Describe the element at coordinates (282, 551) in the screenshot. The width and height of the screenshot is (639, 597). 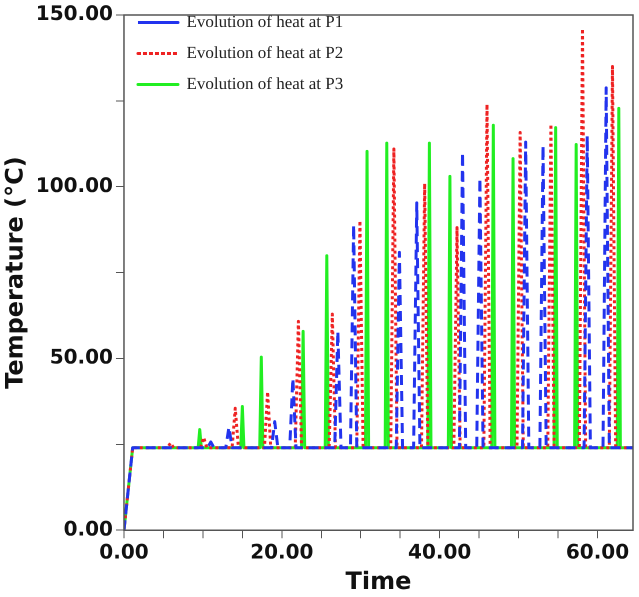
I see `x-tick-label: 20.00` at that location.